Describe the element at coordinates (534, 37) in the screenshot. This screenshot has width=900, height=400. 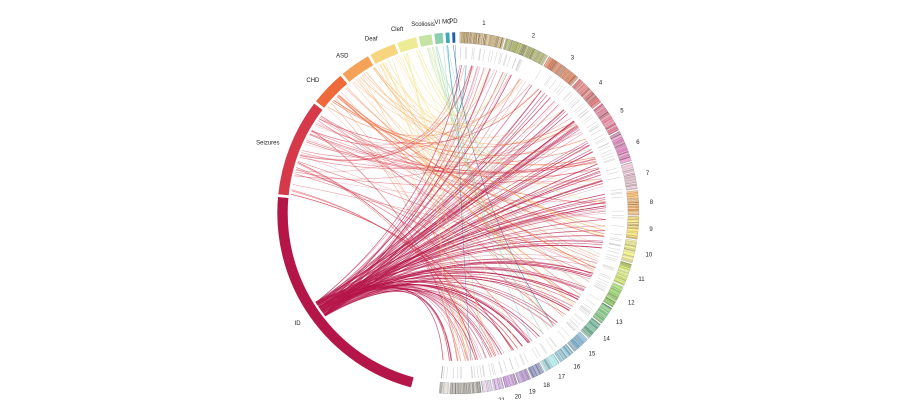
I see `chromosome-label-2: 2` at that location.